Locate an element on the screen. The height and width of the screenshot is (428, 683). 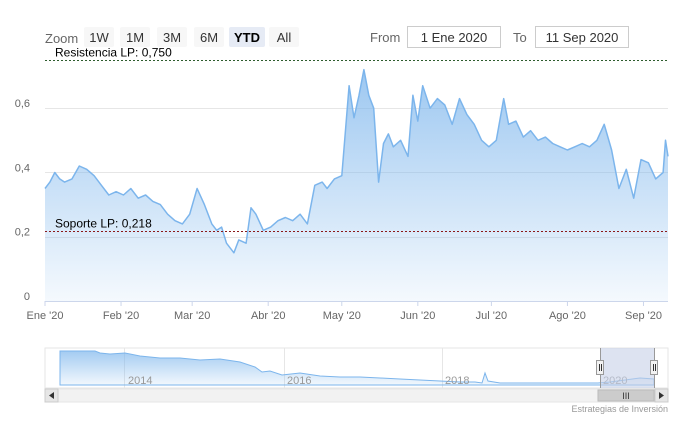
chart-credits: Estrategias de Inversión is located at coordinates (619, 409).